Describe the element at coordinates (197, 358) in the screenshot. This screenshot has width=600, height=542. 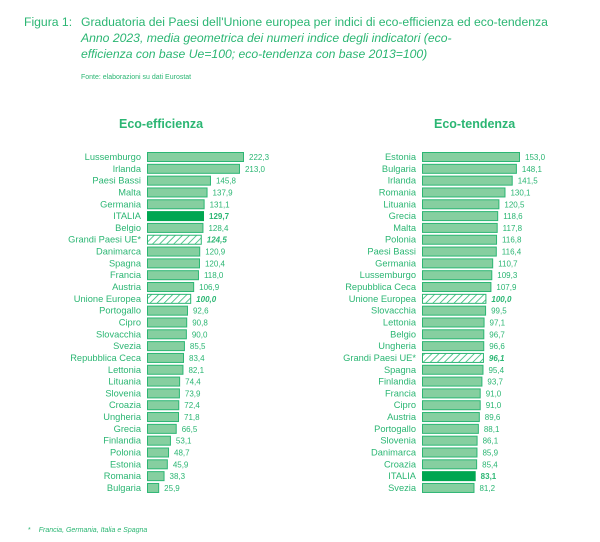
I see `value-label-eco-efficienza-repubblica-ceca: 83,4` at that location.